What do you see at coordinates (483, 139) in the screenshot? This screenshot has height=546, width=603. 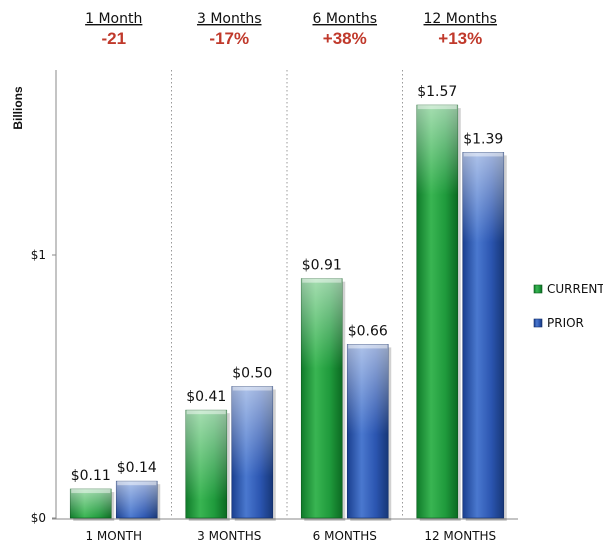 I see `value-label: $1.39` at bounding box center [483, 139].